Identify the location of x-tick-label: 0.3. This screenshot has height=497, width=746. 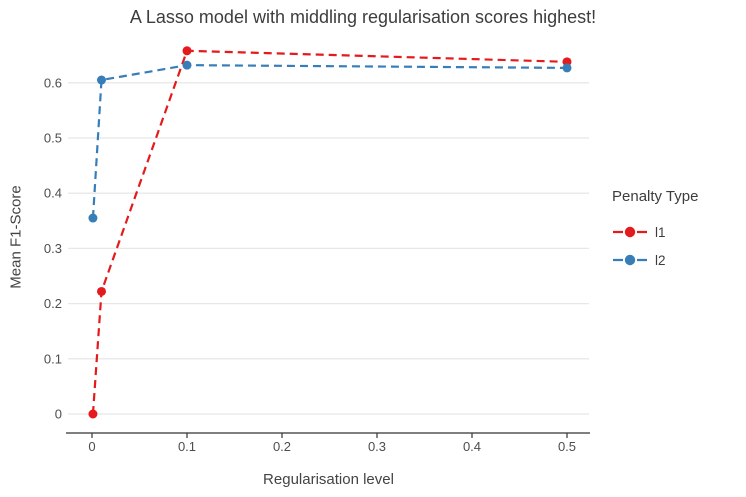
(377, 446).